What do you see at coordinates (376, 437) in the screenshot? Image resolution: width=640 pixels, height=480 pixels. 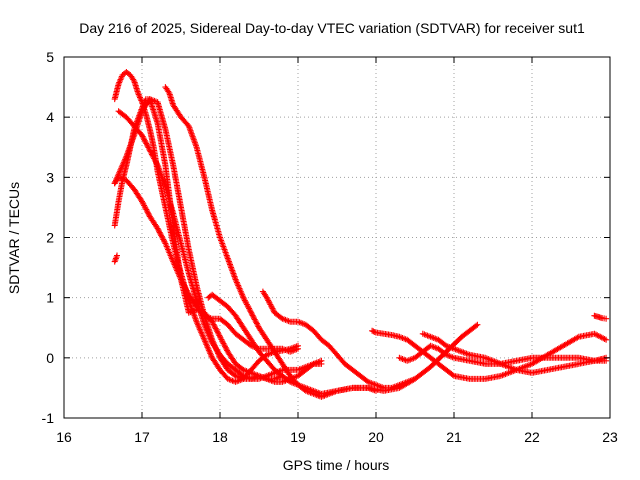 I see `x-tick-label: 20` at bounding box center [376, 437].